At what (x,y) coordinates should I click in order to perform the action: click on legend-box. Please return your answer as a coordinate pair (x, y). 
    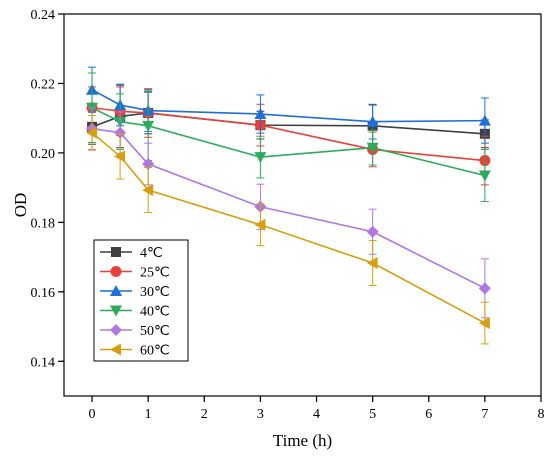
    Looking at the image, I should click on (141, 300).